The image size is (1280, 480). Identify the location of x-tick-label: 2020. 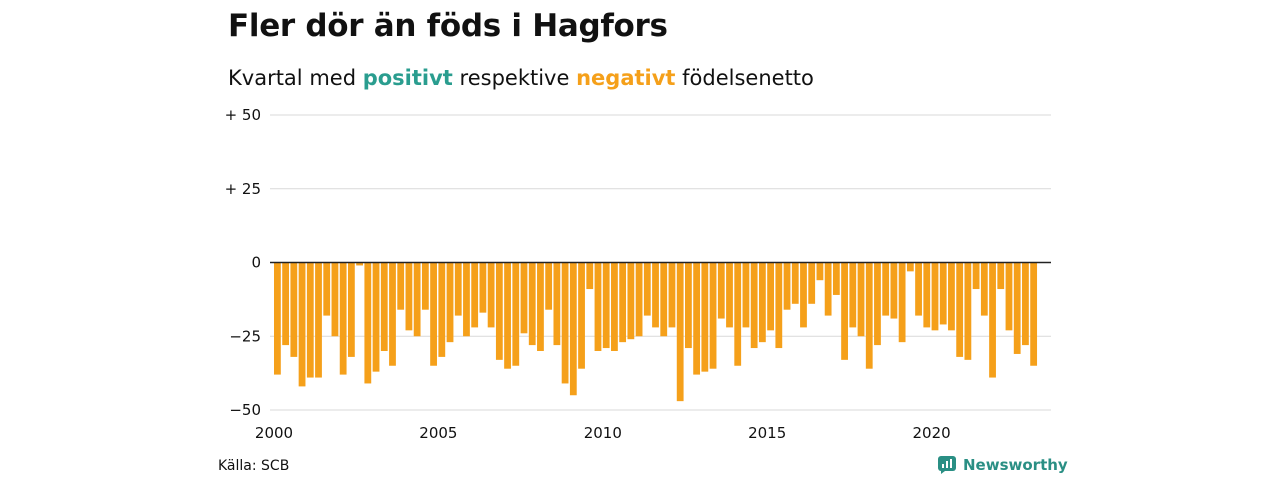
(932, 433).